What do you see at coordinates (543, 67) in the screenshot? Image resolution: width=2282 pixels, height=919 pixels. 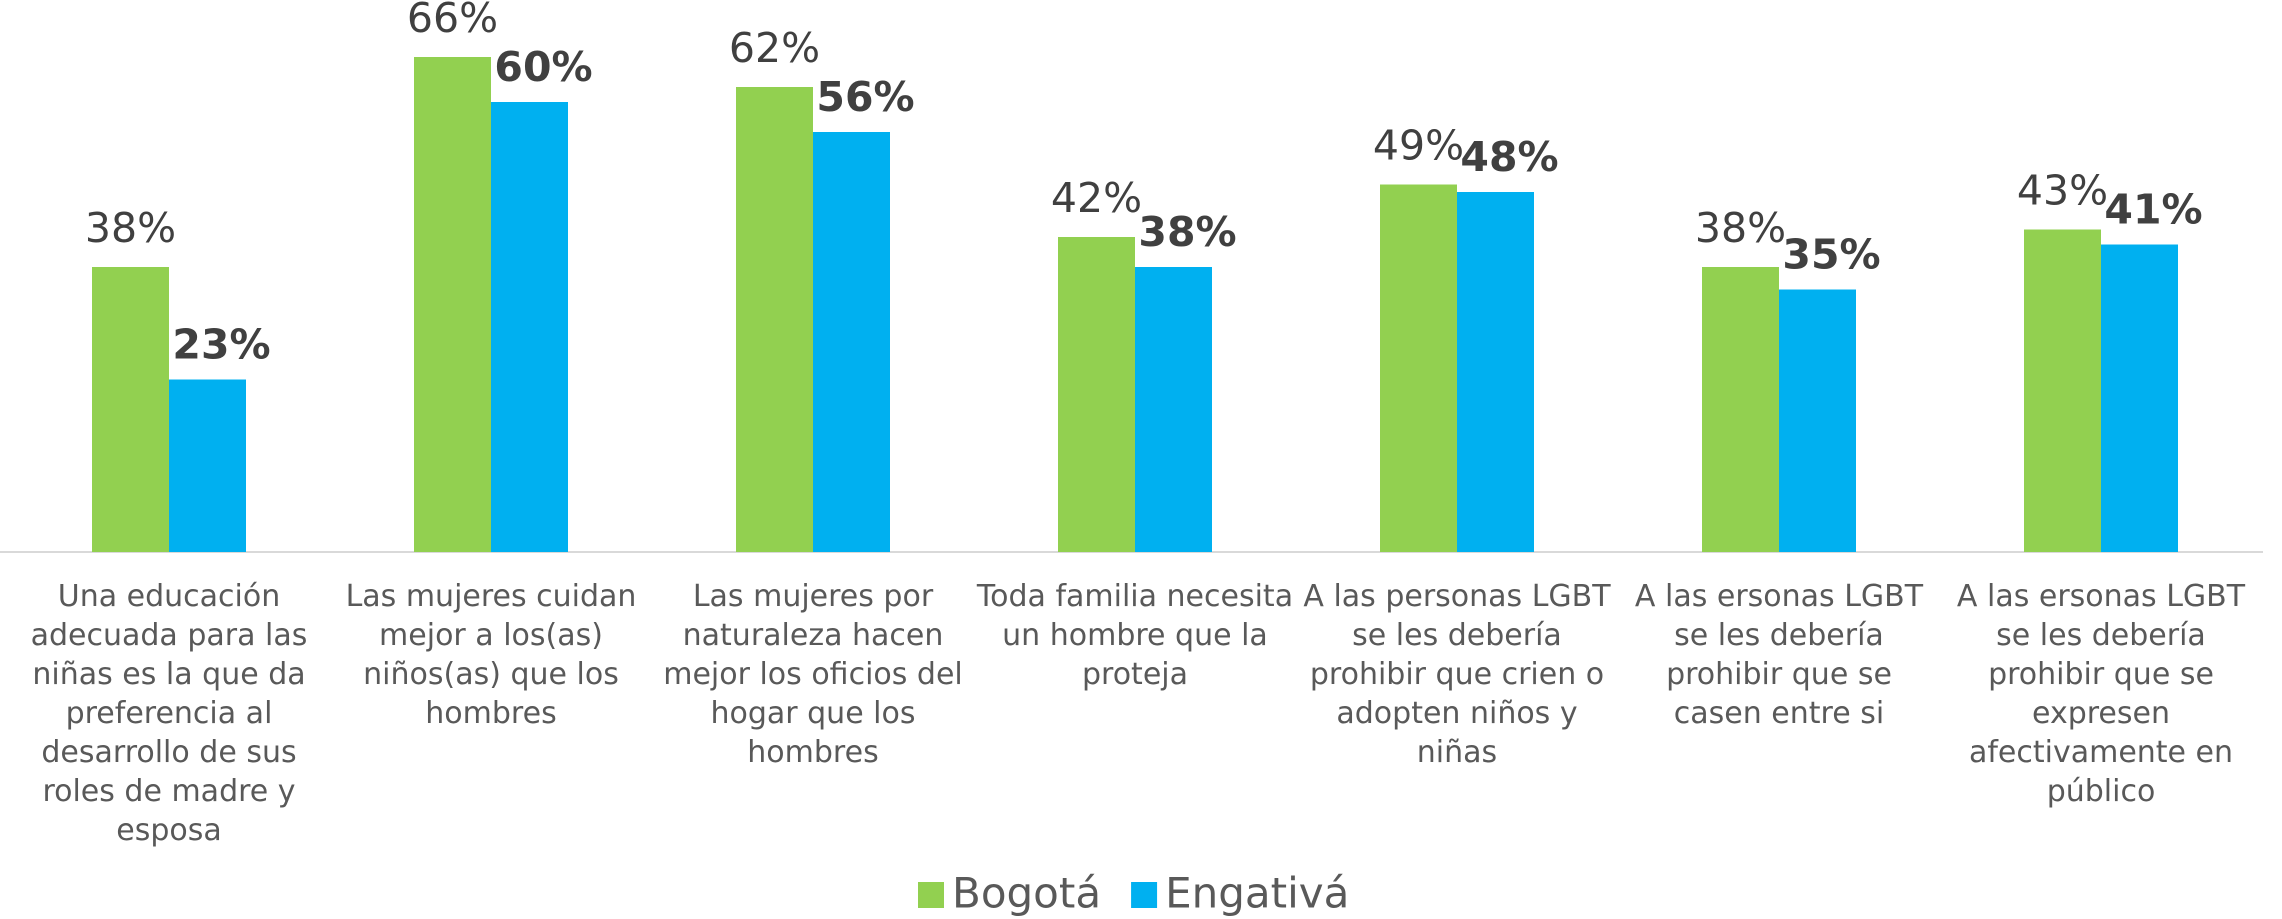 I see `value-label: 60%` at bounding box center [543, 67].